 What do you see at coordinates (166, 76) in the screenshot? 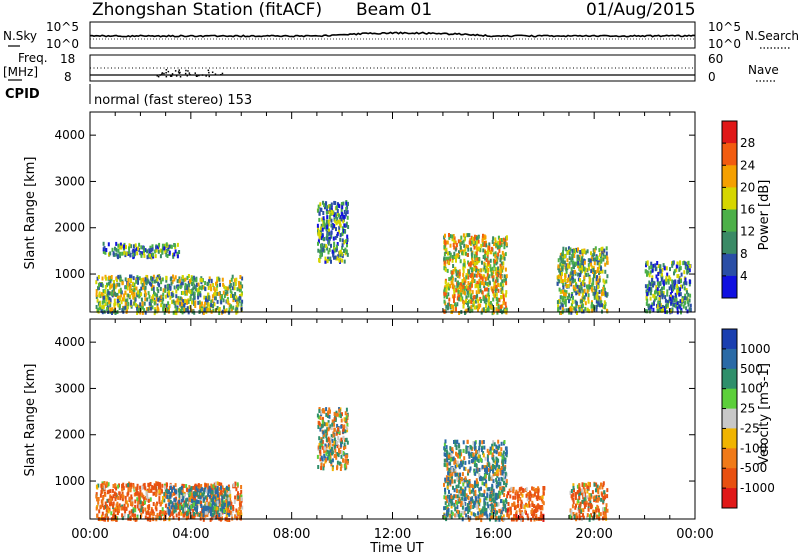
I see `nave-dot` at bounding box center [166, 76].